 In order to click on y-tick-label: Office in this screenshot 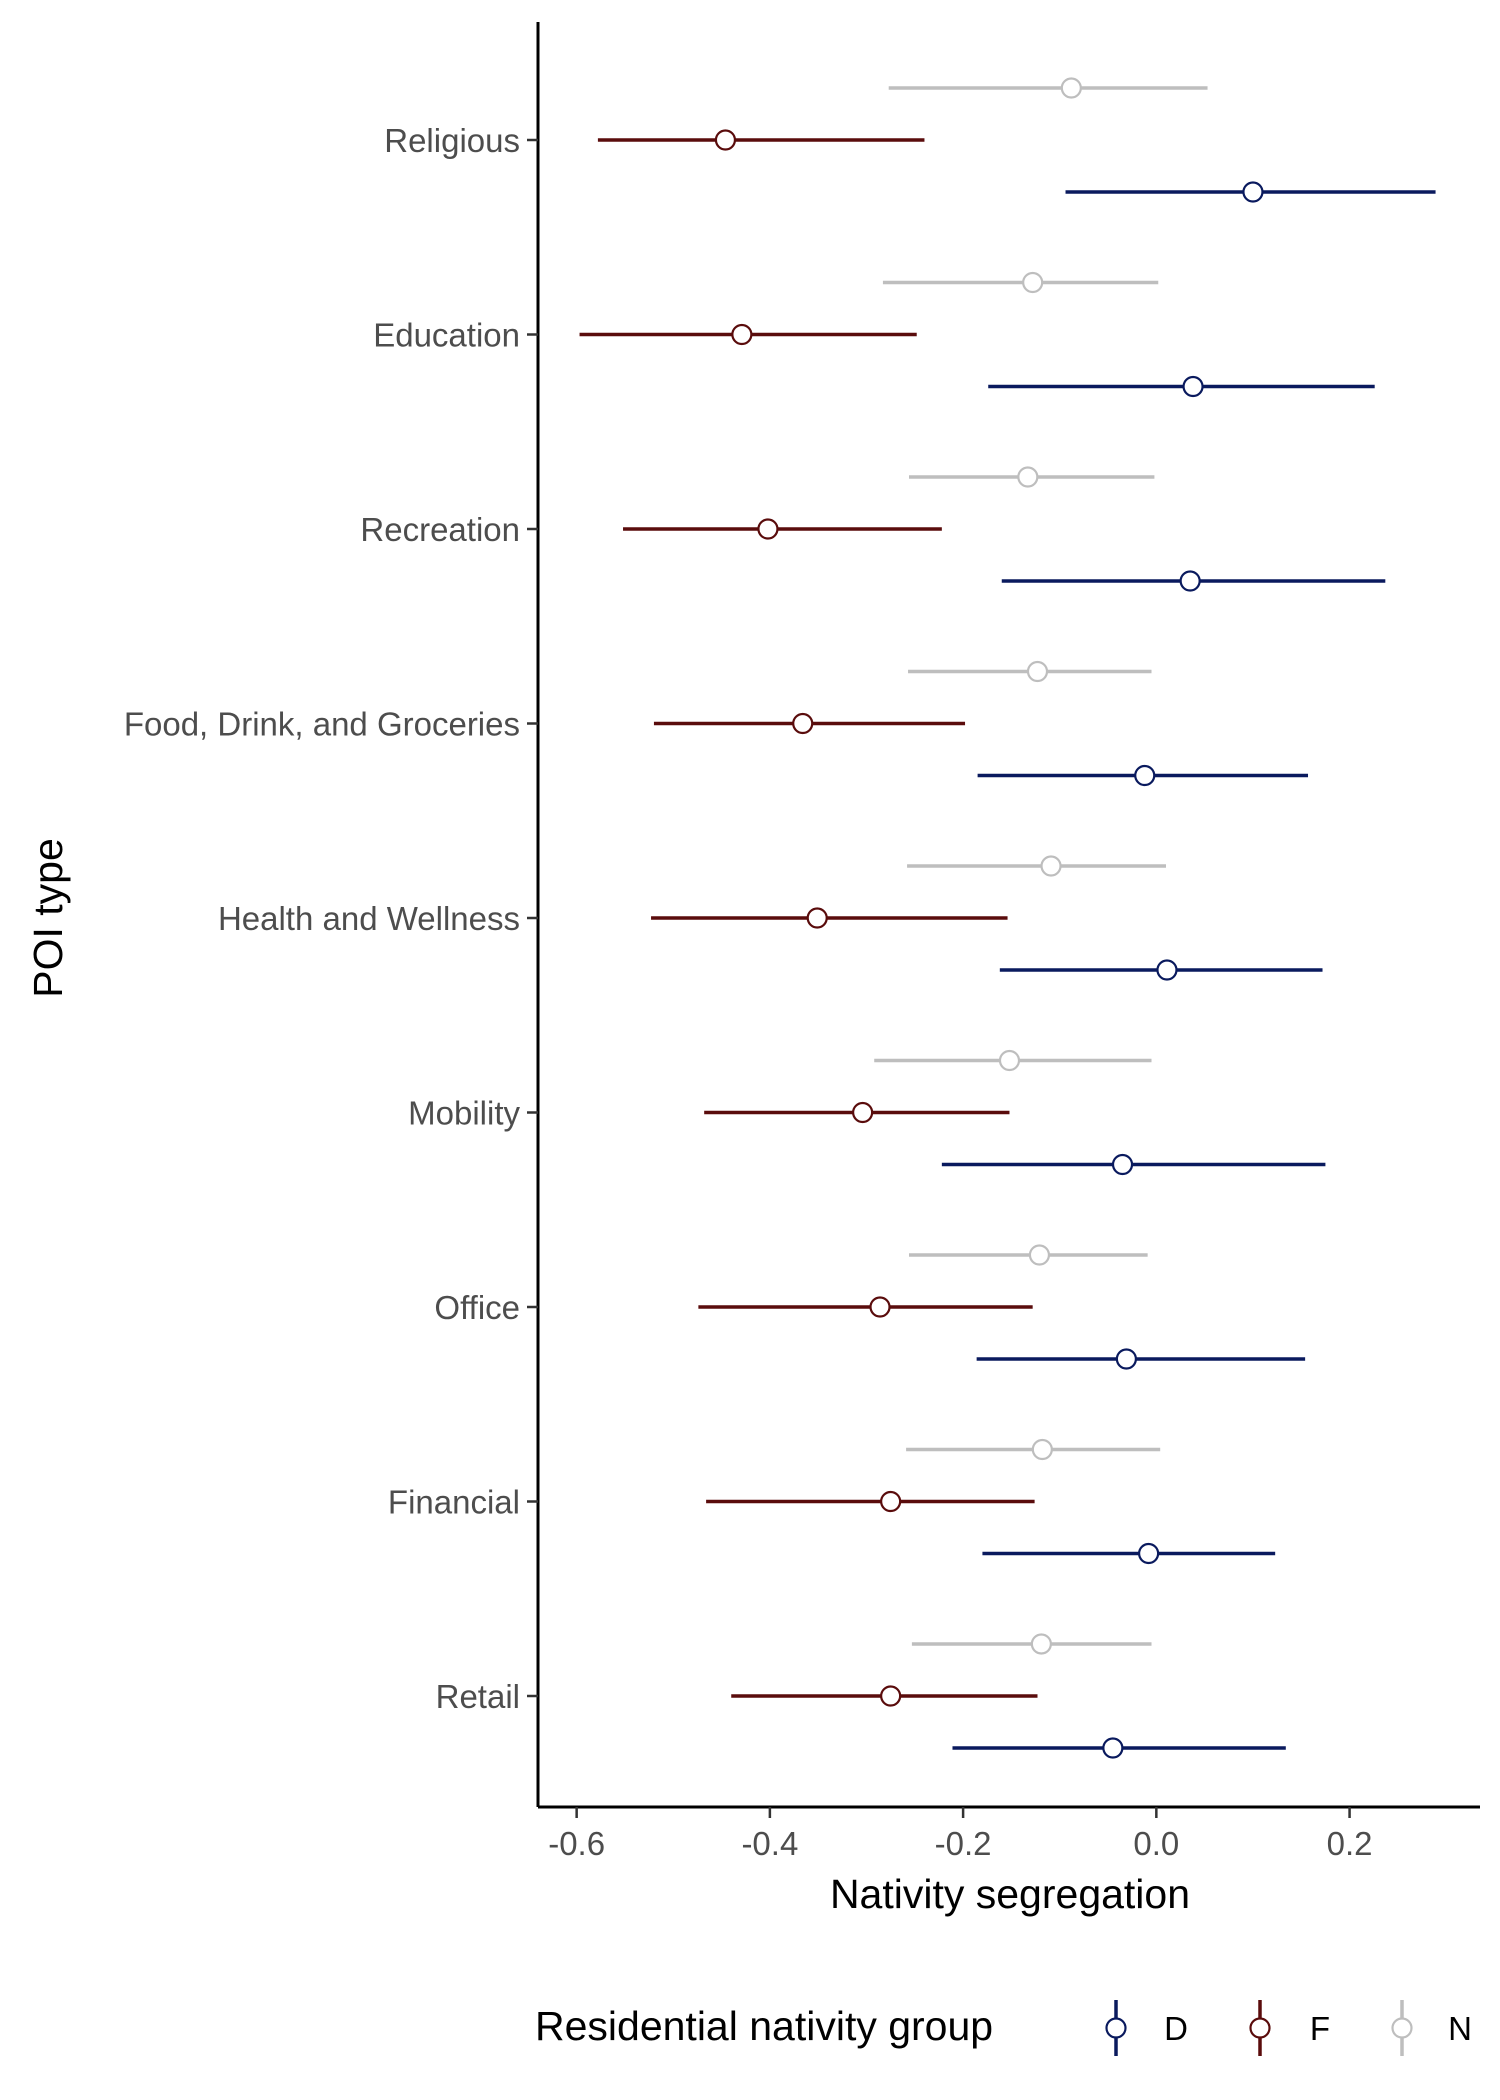, I will do `click(477, 1307)`.